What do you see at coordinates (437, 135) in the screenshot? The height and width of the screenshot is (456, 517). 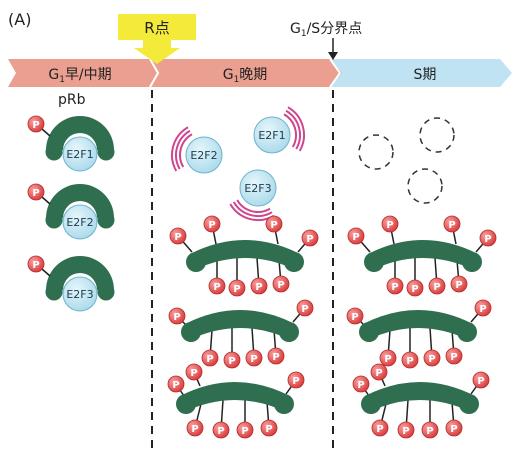 I see `released-e2f-placeholder` at bounding box center [437, 135].